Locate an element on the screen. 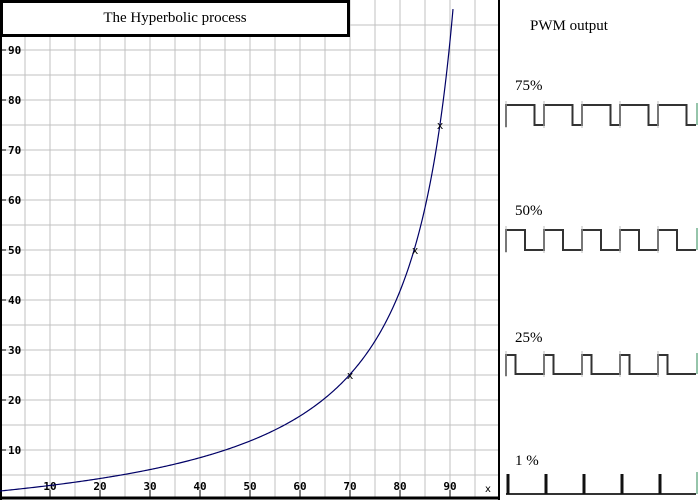 This screenshot has height=500, width=700. x-tick-label: 30 is located at coordinates (149, 486).